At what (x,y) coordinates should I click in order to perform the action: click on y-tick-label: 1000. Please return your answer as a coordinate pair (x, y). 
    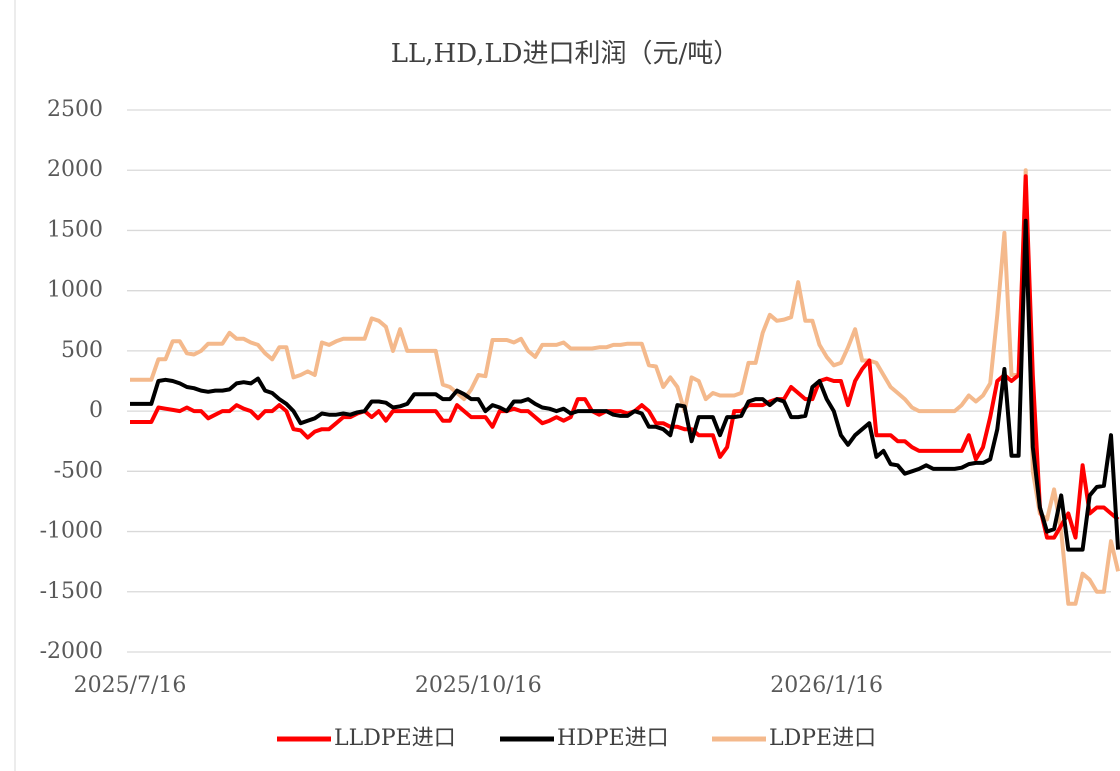
    Looking at the image, I should click on (75, 290).